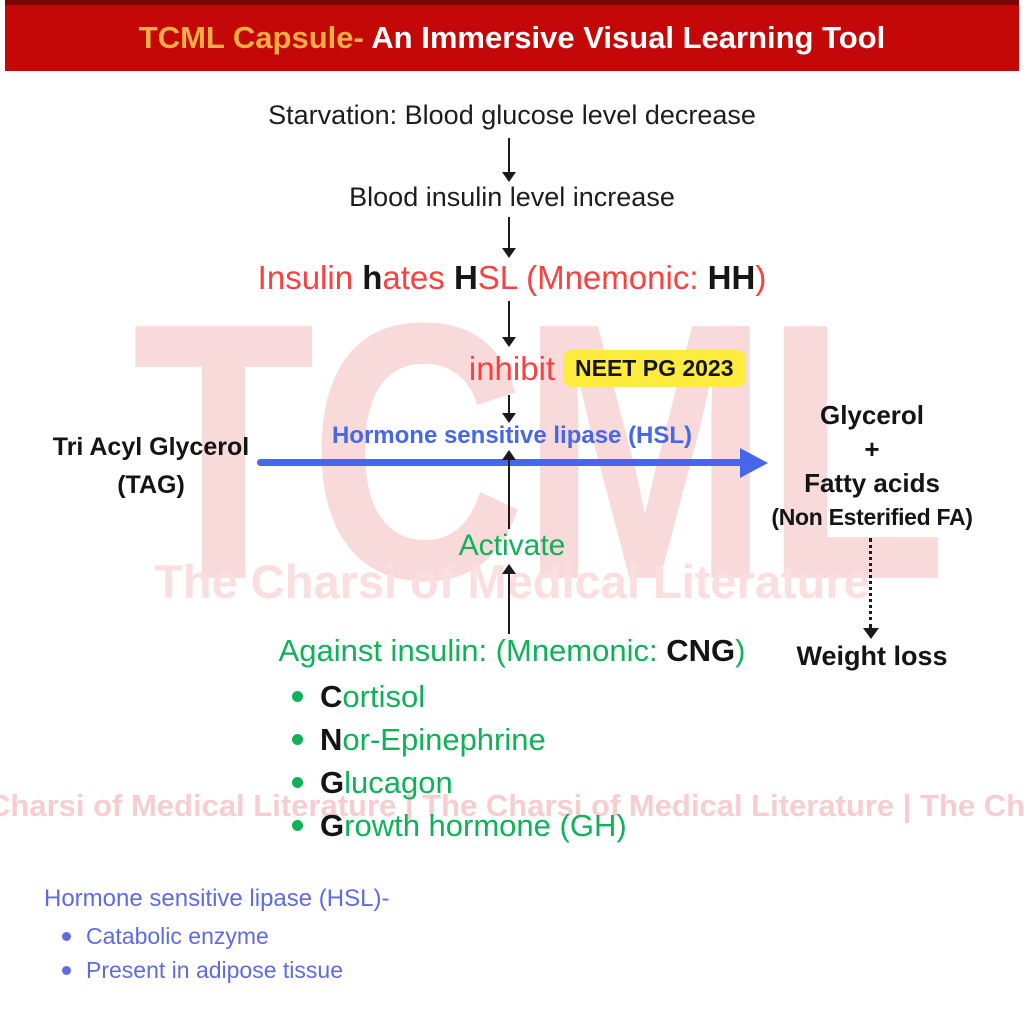 Image resolution: width=1024 pixels, height=1024 pixels. Describe the element at coordinates (731, 277) in the screenshot. I see `mnemonic-seg-bold: HH` at that location.